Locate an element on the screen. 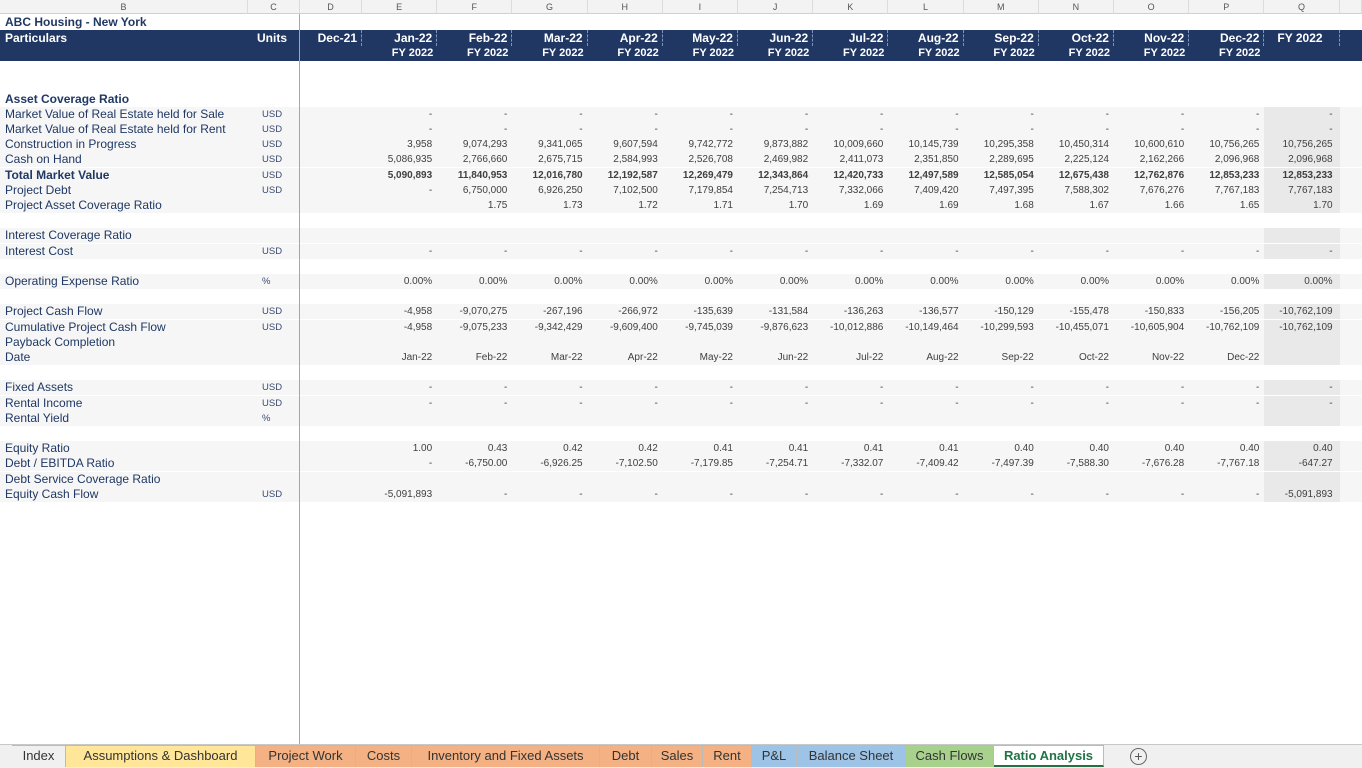 This screenshot has height=768, width=1362. cell-value: 7,179,854 is located at coordinates (710, 190).